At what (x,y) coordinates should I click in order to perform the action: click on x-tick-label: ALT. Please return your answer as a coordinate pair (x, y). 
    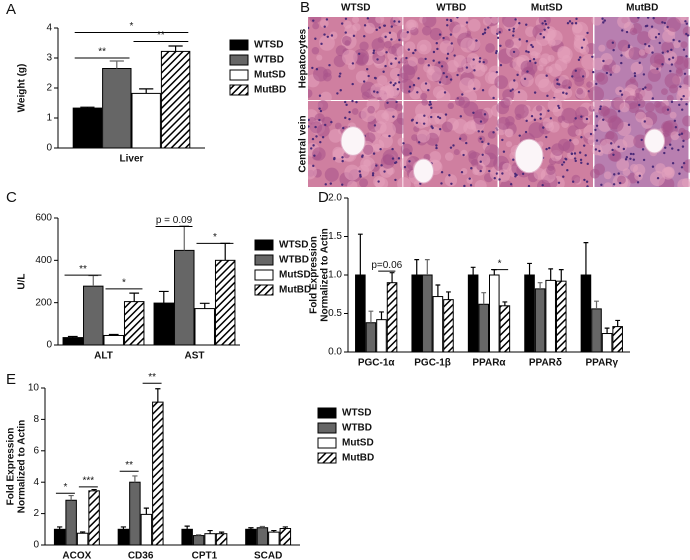
    Looking at the image, I should click on (103, 356).